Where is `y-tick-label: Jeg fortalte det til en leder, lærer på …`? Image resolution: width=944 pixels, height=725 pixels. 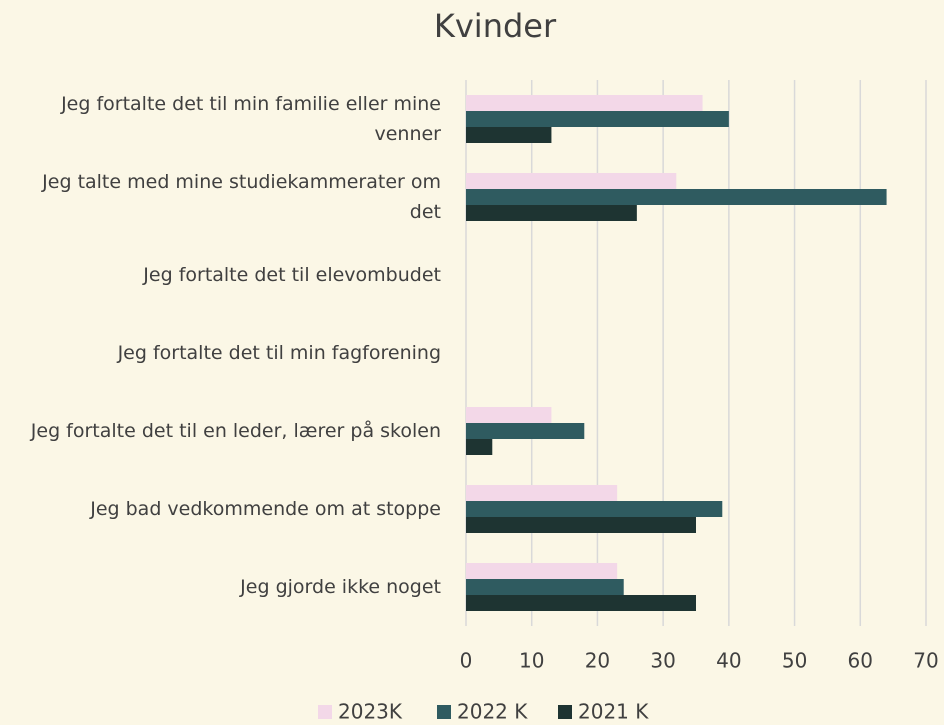
y-tick-label: Jeg fortalte det til en leder, lærer på … is located at coordinates (235, 431).